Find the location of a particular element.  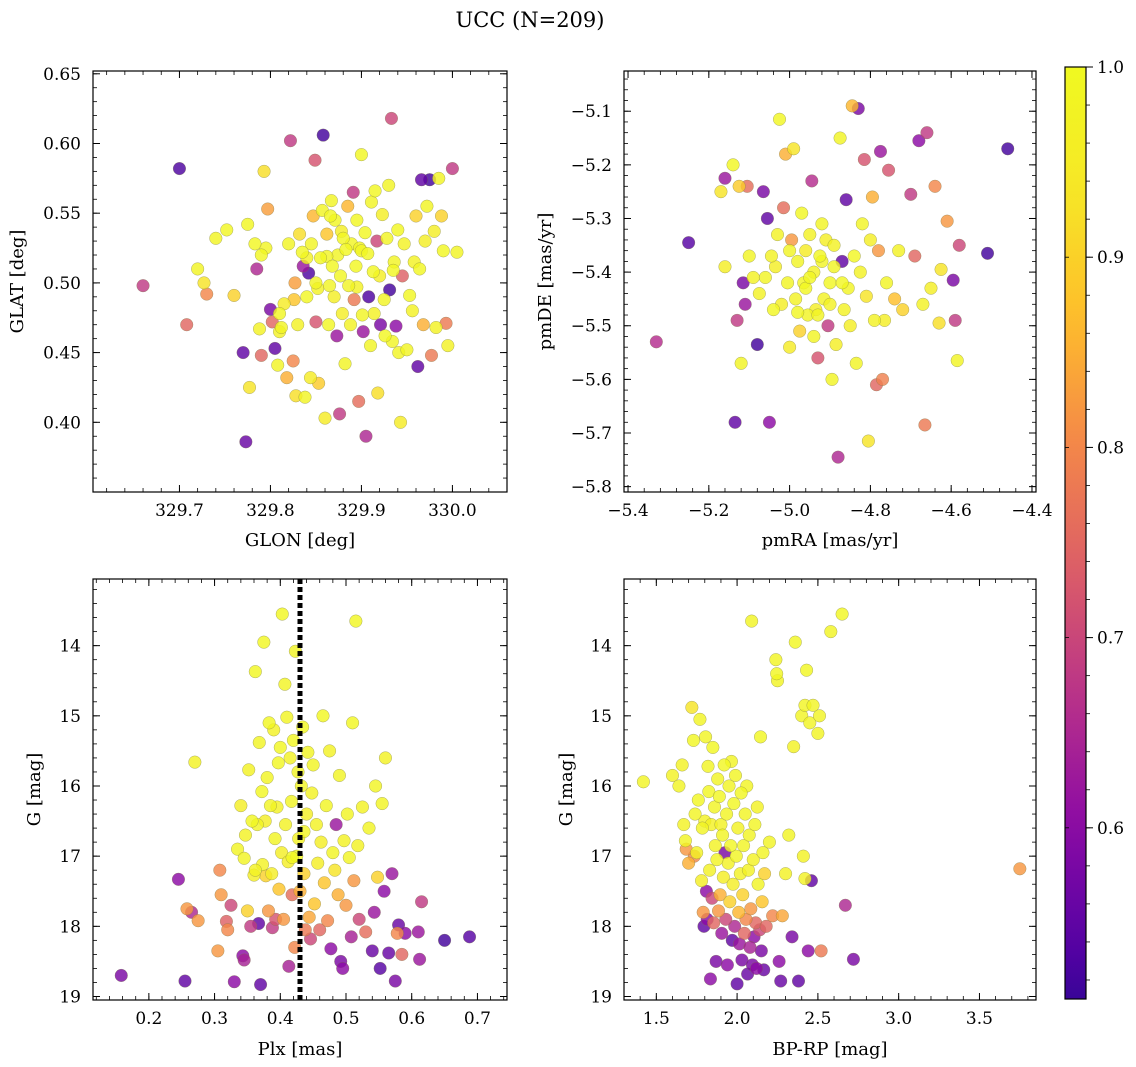

y-tick-label: 19 is located at coordinates (70, 997).